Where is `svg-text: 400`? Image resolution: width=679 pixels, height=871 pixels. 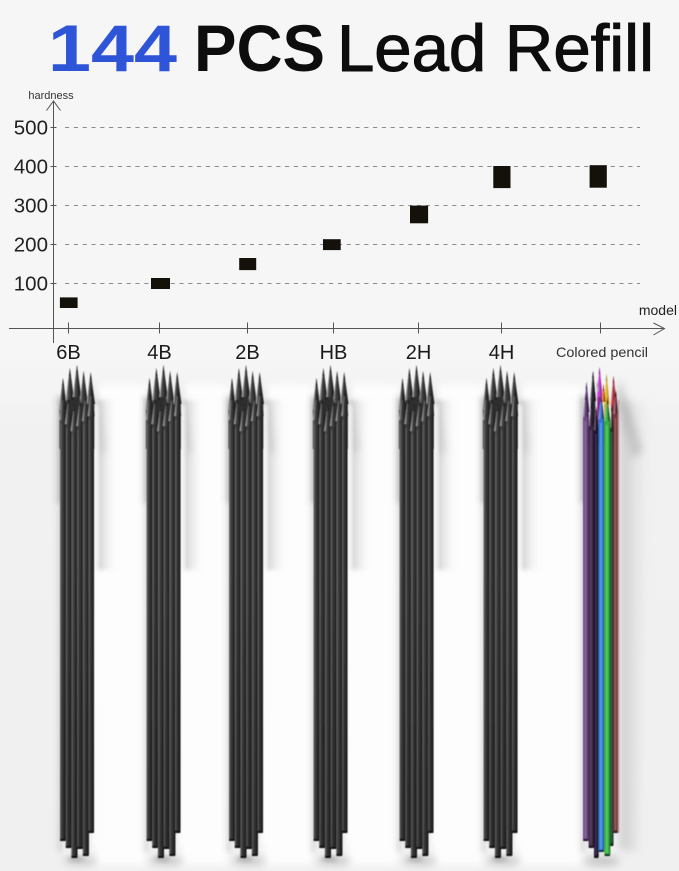
svg-text: 400 is located at coordinates (31, 167).